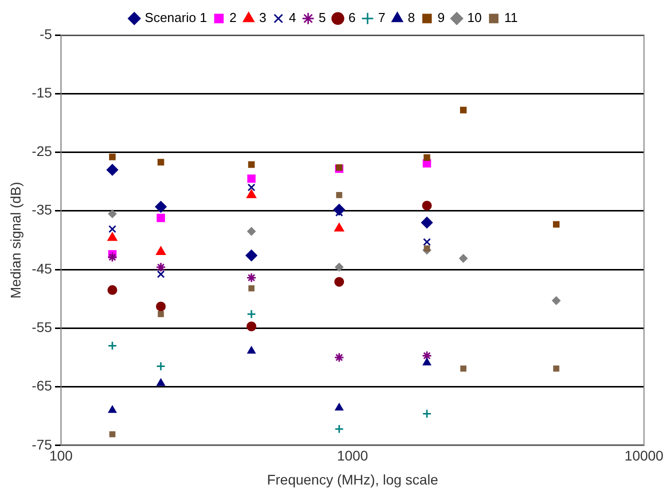  I want to click on legend-label: Scenario 1, so click(175, 18).